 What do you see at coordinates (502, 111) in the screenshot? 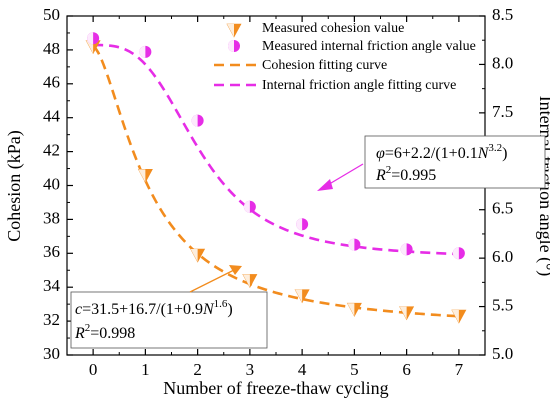
I see `y-right-tick-label: 7.5` at bounding box center [502, 111].